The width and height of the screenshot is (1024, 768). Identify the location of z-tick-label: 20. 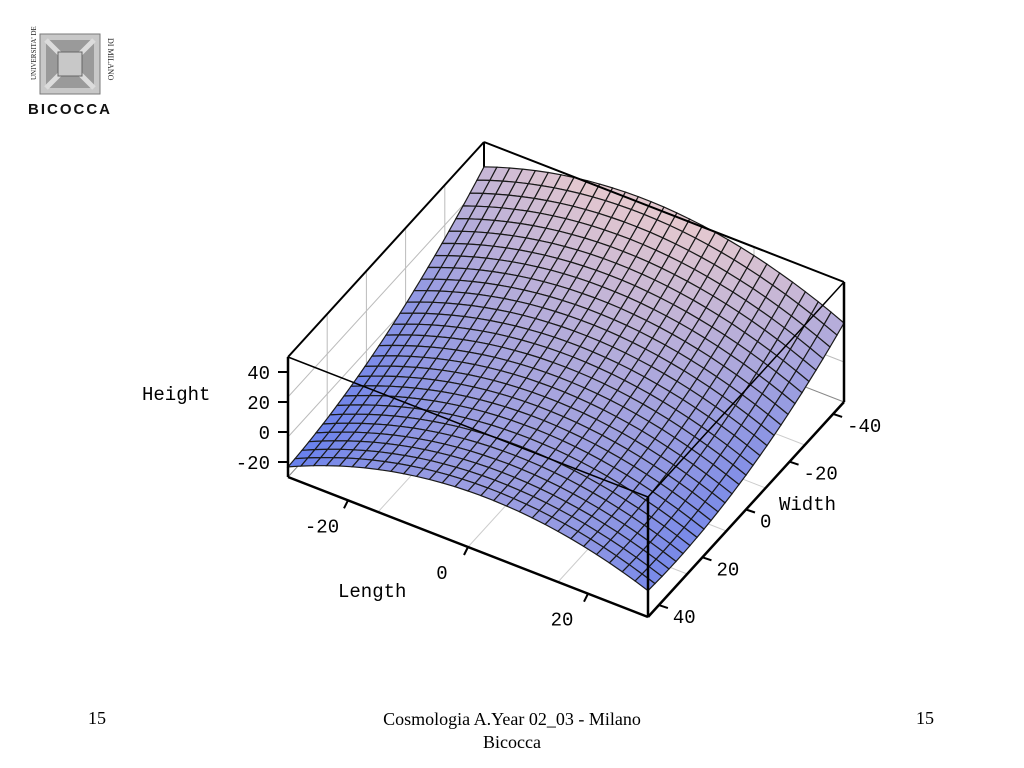
(258, 404).